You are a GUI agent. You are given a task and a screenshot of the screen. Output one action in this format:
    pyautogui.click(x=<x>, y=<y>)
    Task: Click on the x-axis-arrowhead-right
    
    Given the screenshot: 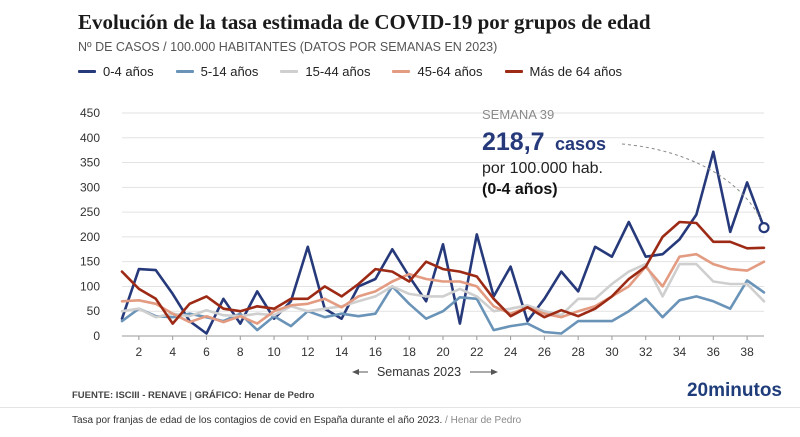 What is the action you would take?
    pyautogui.click(x=494, y=372)
    